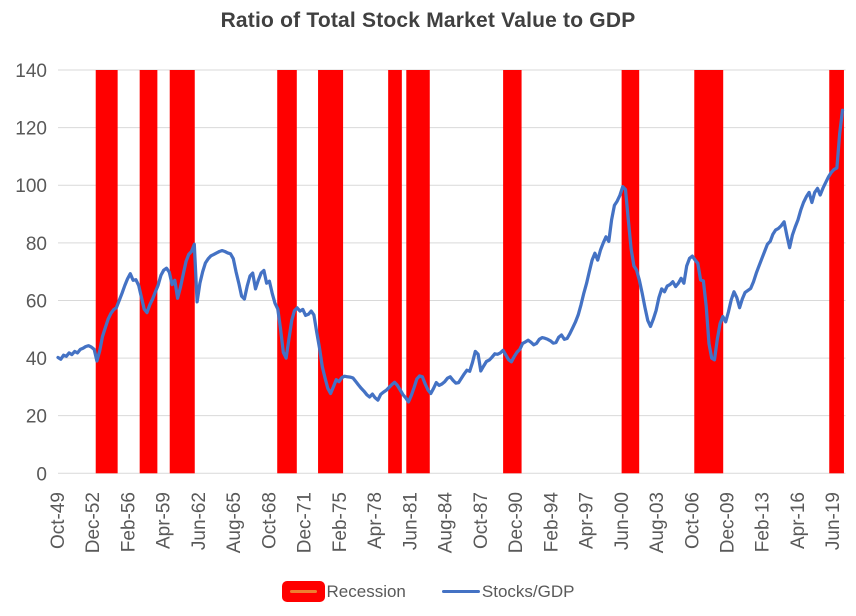 The image size is (856, 616). I want to click on y-tick-label: 80, so click(36, 244).